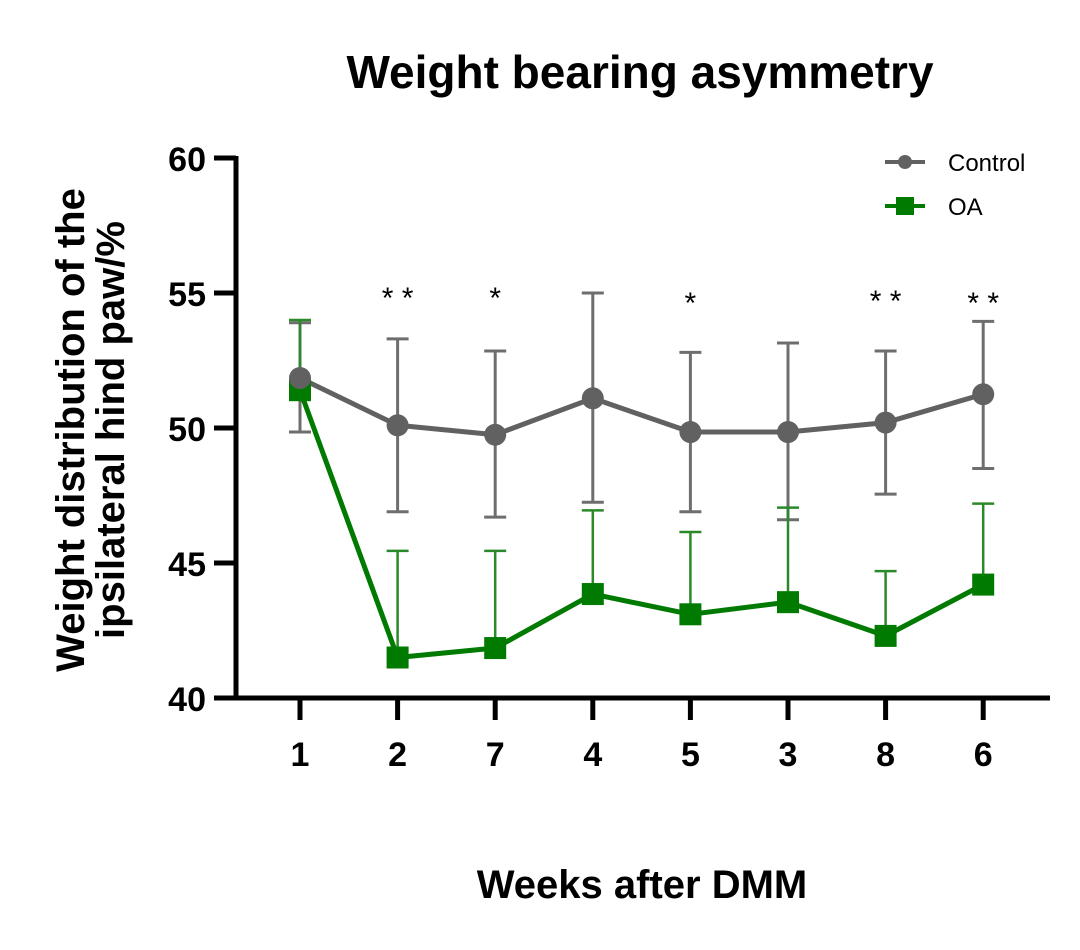 The height and width of the screenshot is (950, 1080). Describe the element at coordinates (397, 755) in the screenshot. I see `x-tick-label: 2` at that location.